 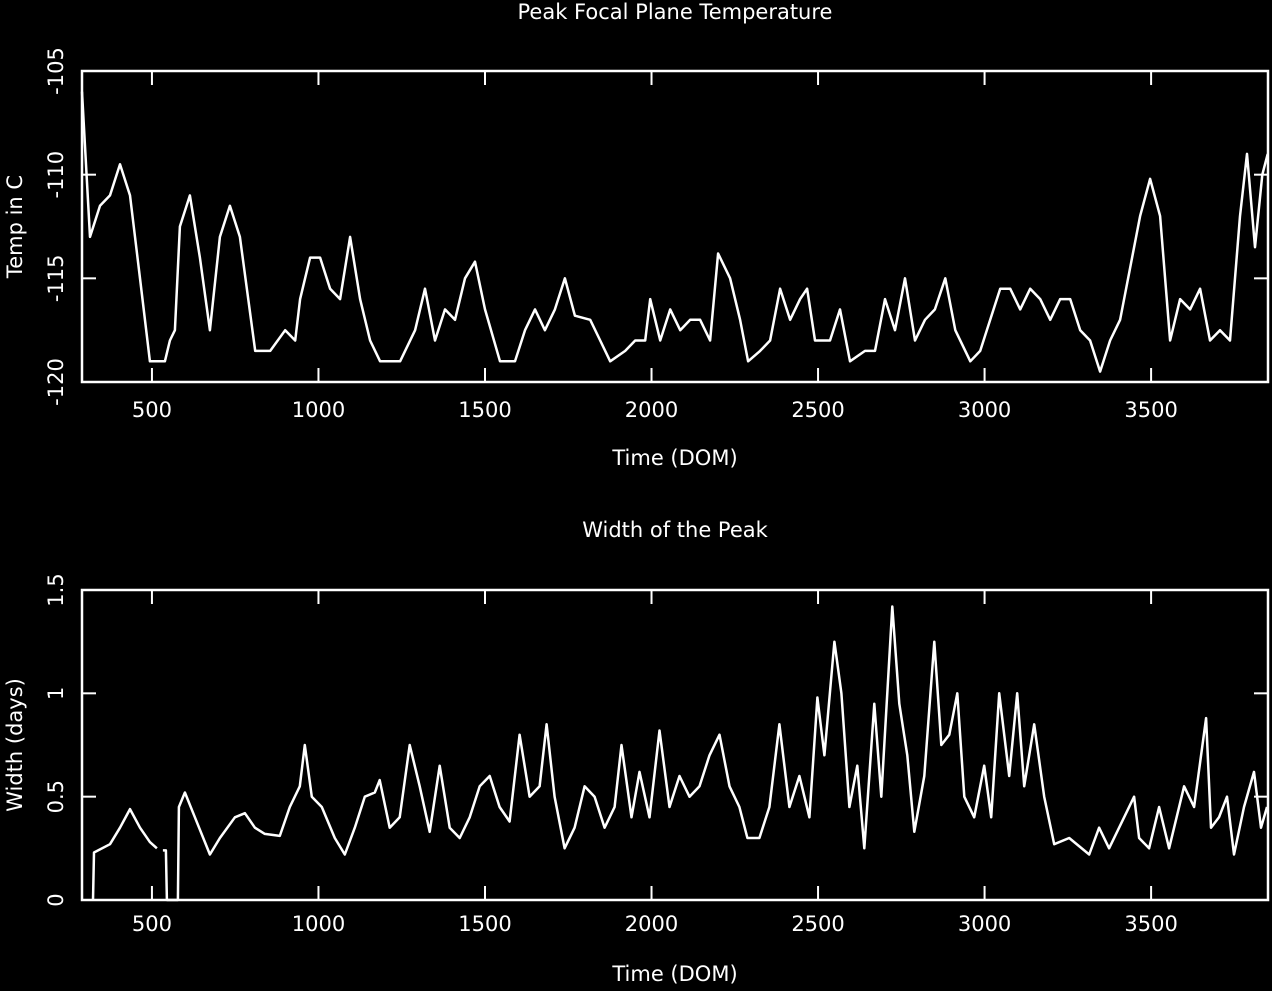 What do you see at coordinates (56, 382) in the screenshot?
I see `y-tick-label: -120` at bounding box center [56, 382].